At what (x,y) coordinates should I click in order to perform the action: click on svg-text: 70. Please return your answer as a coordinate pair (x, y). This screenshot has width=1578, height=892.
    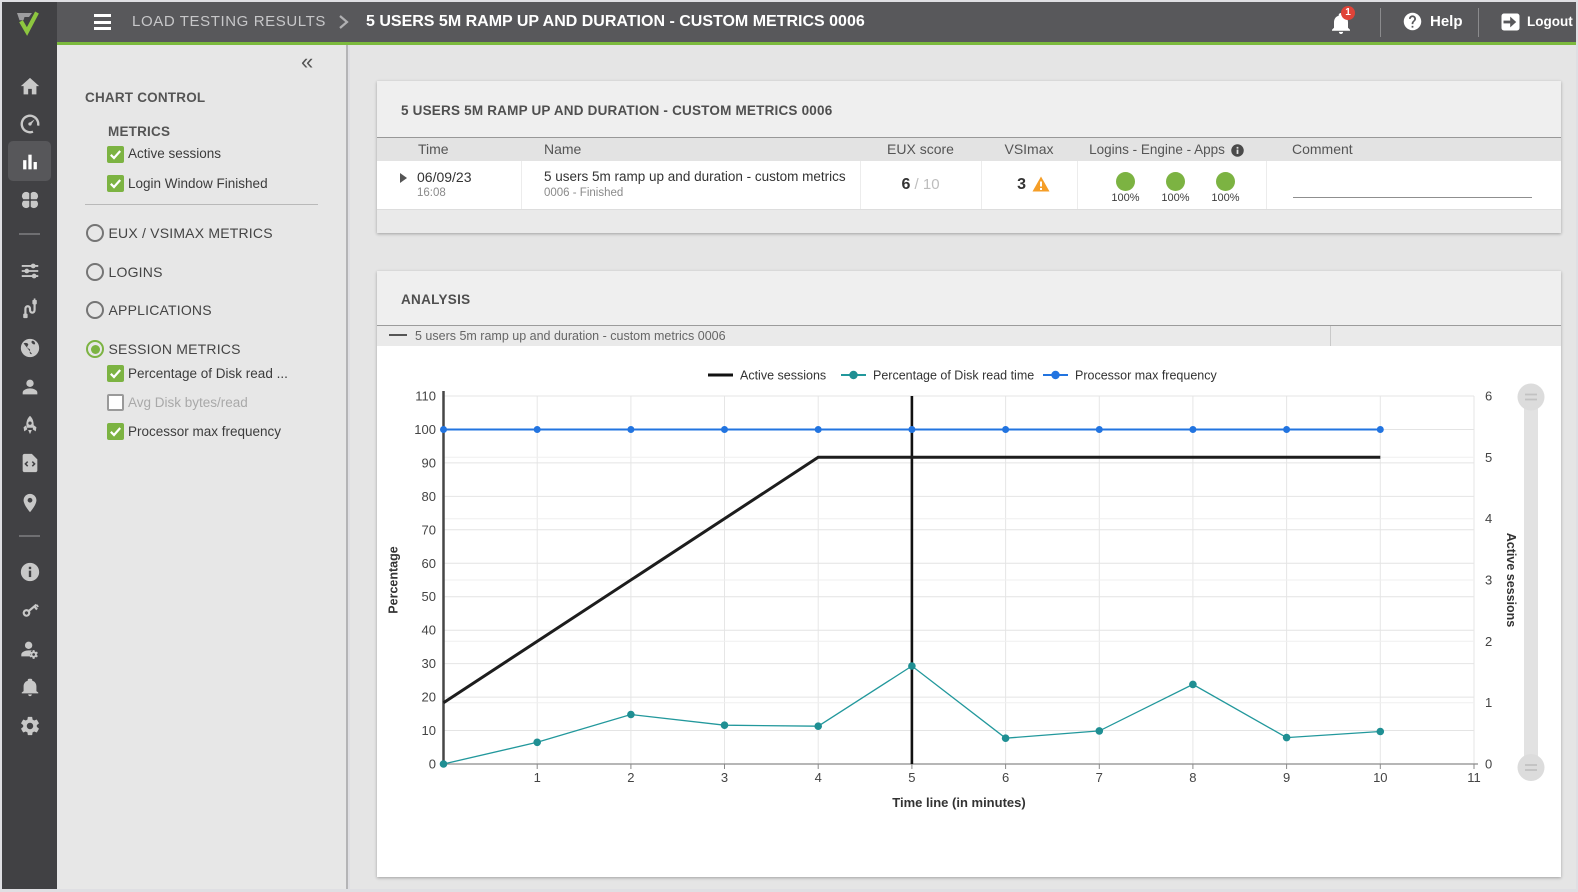
    Looking at the image, I should click on (429, 529).